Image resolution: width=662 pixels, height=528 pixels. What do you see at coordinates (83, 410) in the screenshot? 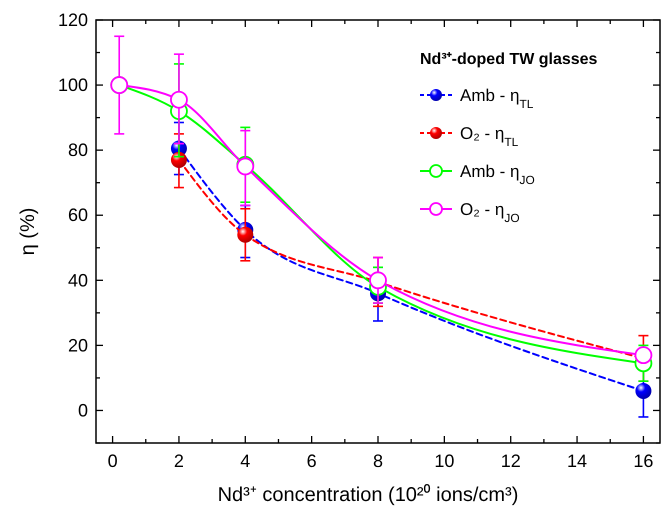
I see `y-tick-label: 0` at bounding box center [83, 410].